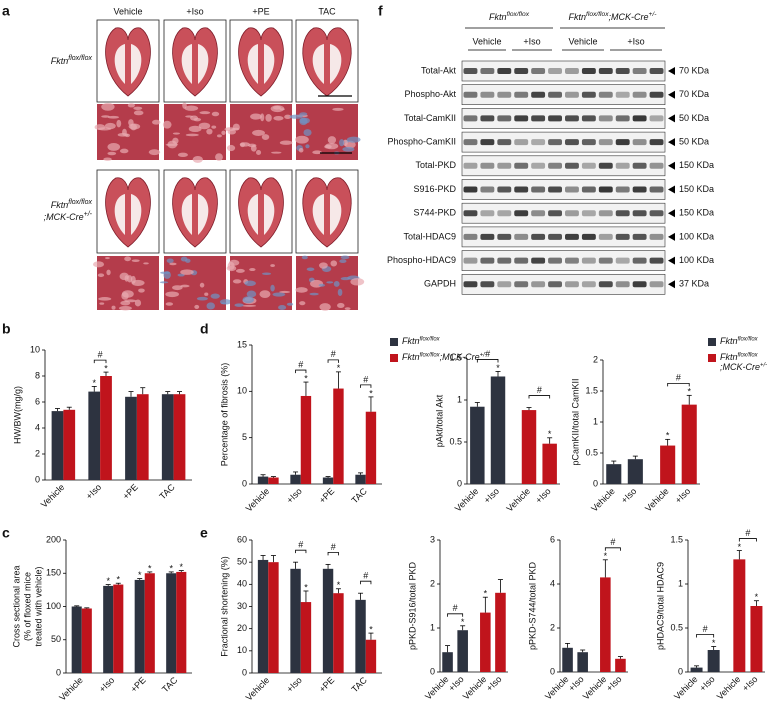 This screenshot has height=703, width=771. What do you see at coordinates (261, 283) in the screenshot?
I see `histology-image` at bounding box center [261, 283].